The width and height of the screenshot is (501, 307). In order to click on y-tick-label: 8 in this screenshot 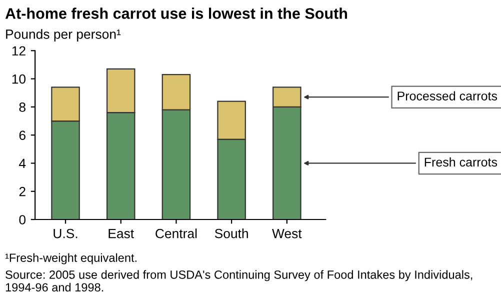, I will do `click(22, 107)`.